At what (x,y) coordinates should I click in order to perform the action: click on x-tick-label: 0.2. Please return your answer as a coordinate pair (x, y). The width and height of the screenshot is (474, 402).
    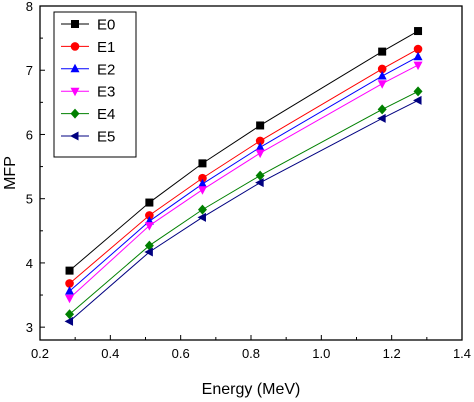
    Looking at the image, I should click on (40, 353).